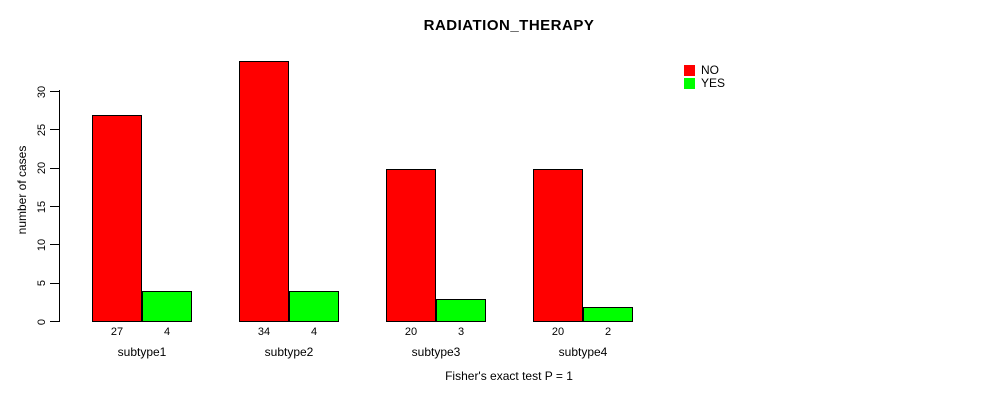 Image resolution: width=990 pixels, height=400 pixels. Describe the element at coordinates (142, 352) in the screenshot. I see `category-label-subtype1: subtype1` at that location.